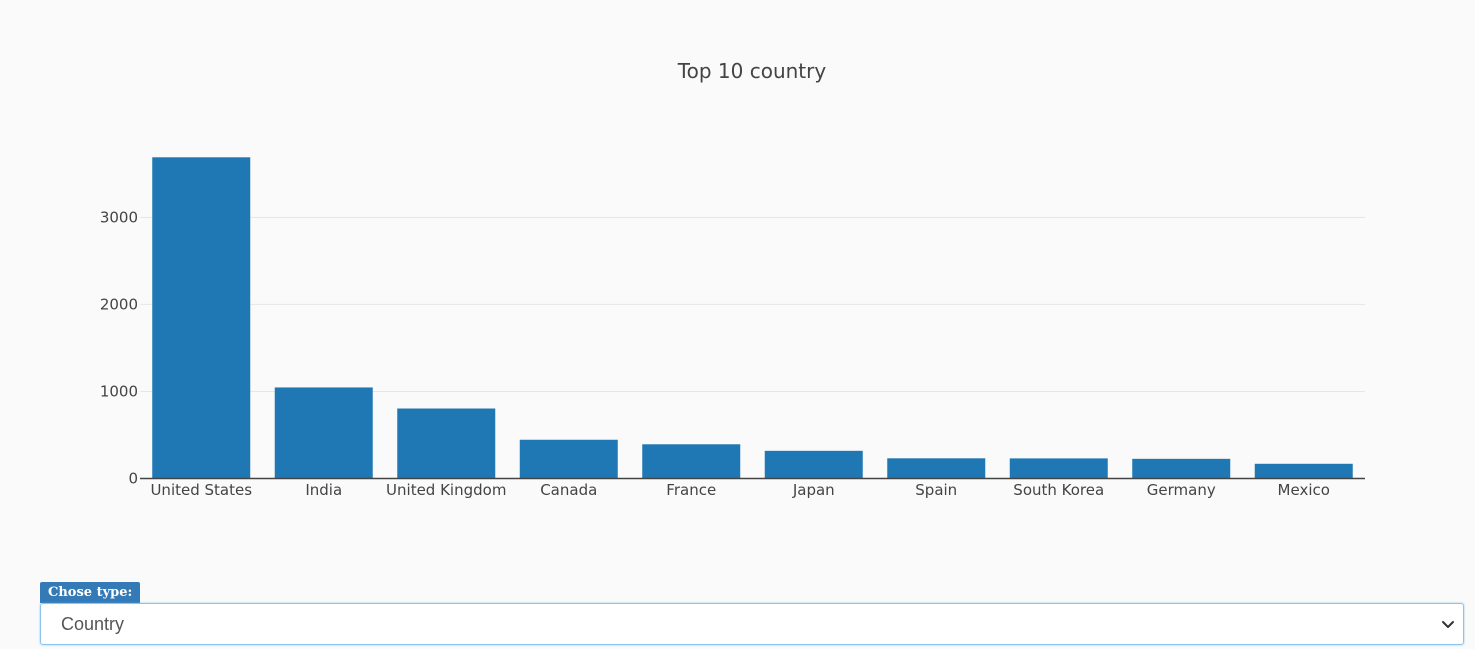 This screenshot has width=1475, height=649. I want to click on y-axis-ticks: 0 1000 2000 3000, so click(119, 347).